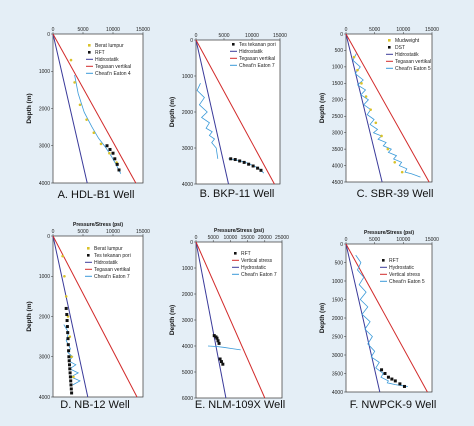 The height and width of the screenshot is (426, 474). I want to click on y-tick-label: 5000, so click(187, 373).